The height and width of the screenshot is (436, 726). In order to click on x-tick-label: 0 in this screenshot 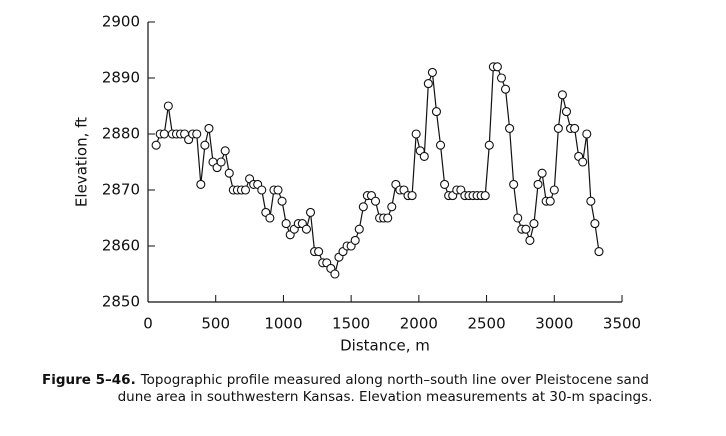, I will do `click(148, 324)`.